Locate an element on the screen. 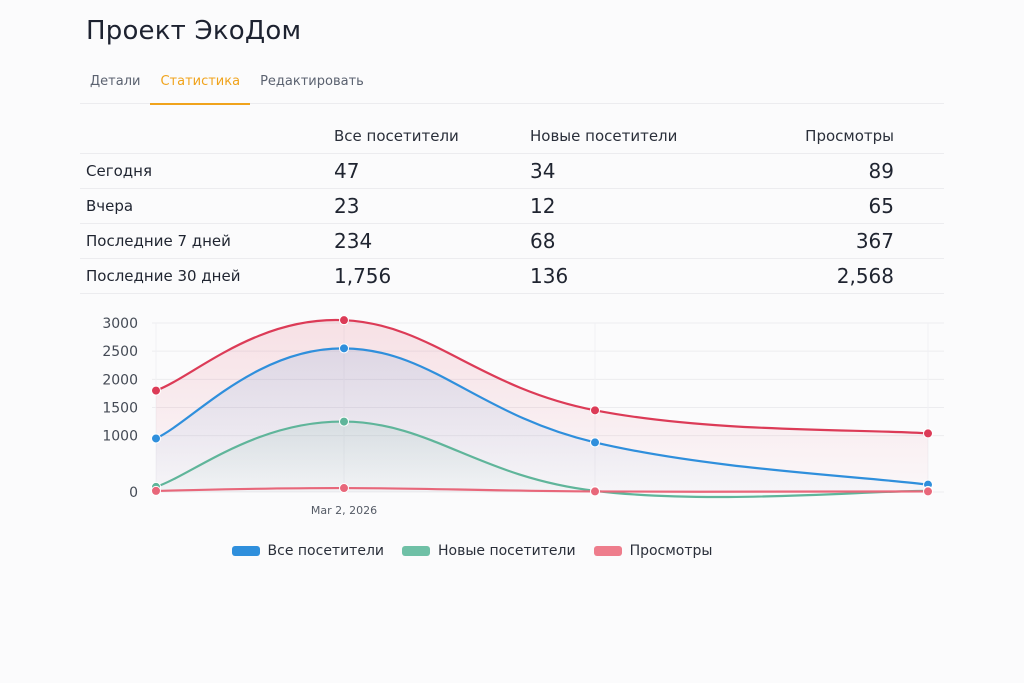  y-tick-label: 2000 is located at coordinates (120, 380).